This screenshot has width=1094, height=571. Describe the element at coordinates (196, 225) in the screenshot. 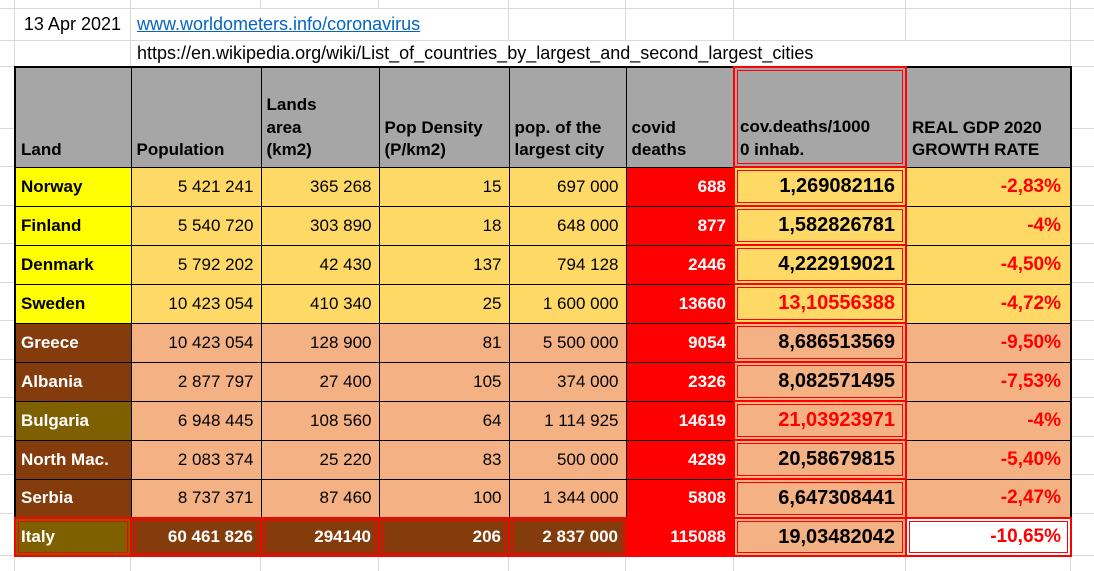

I see `population-cell: 5 540 720` at that location.